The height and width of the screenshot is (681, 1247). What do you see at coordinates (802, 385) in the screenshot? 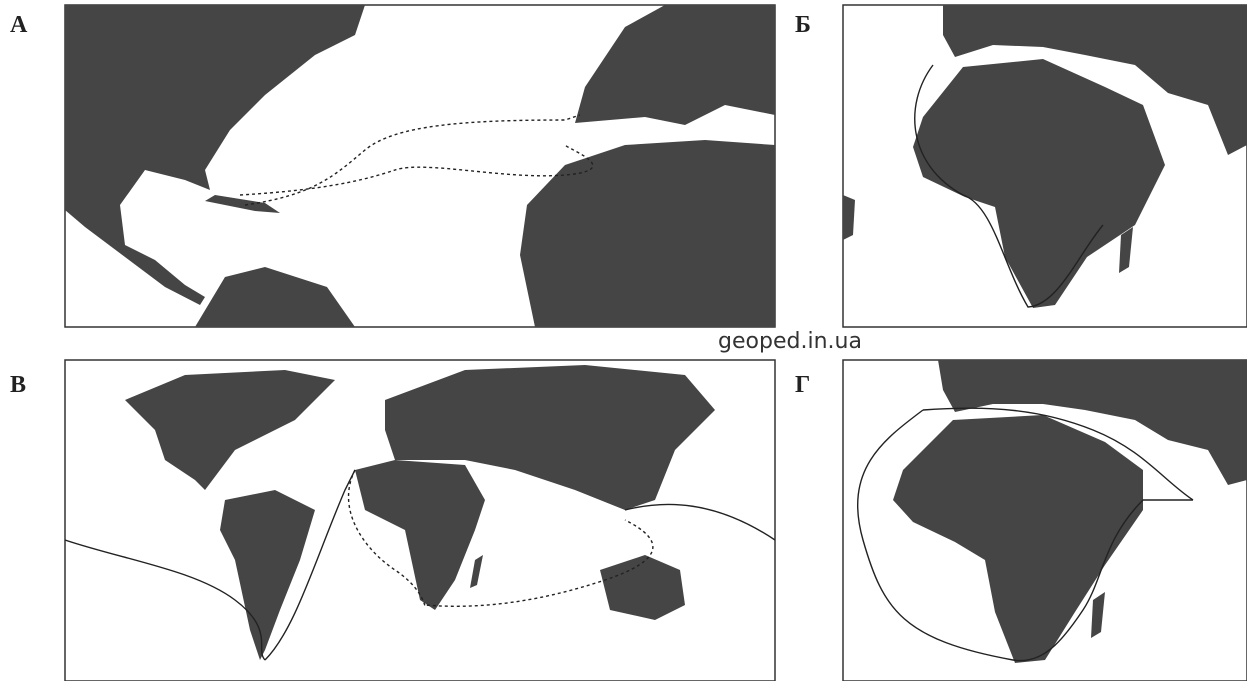
I see `panel-label: Г` at bounding box center [802, 385].